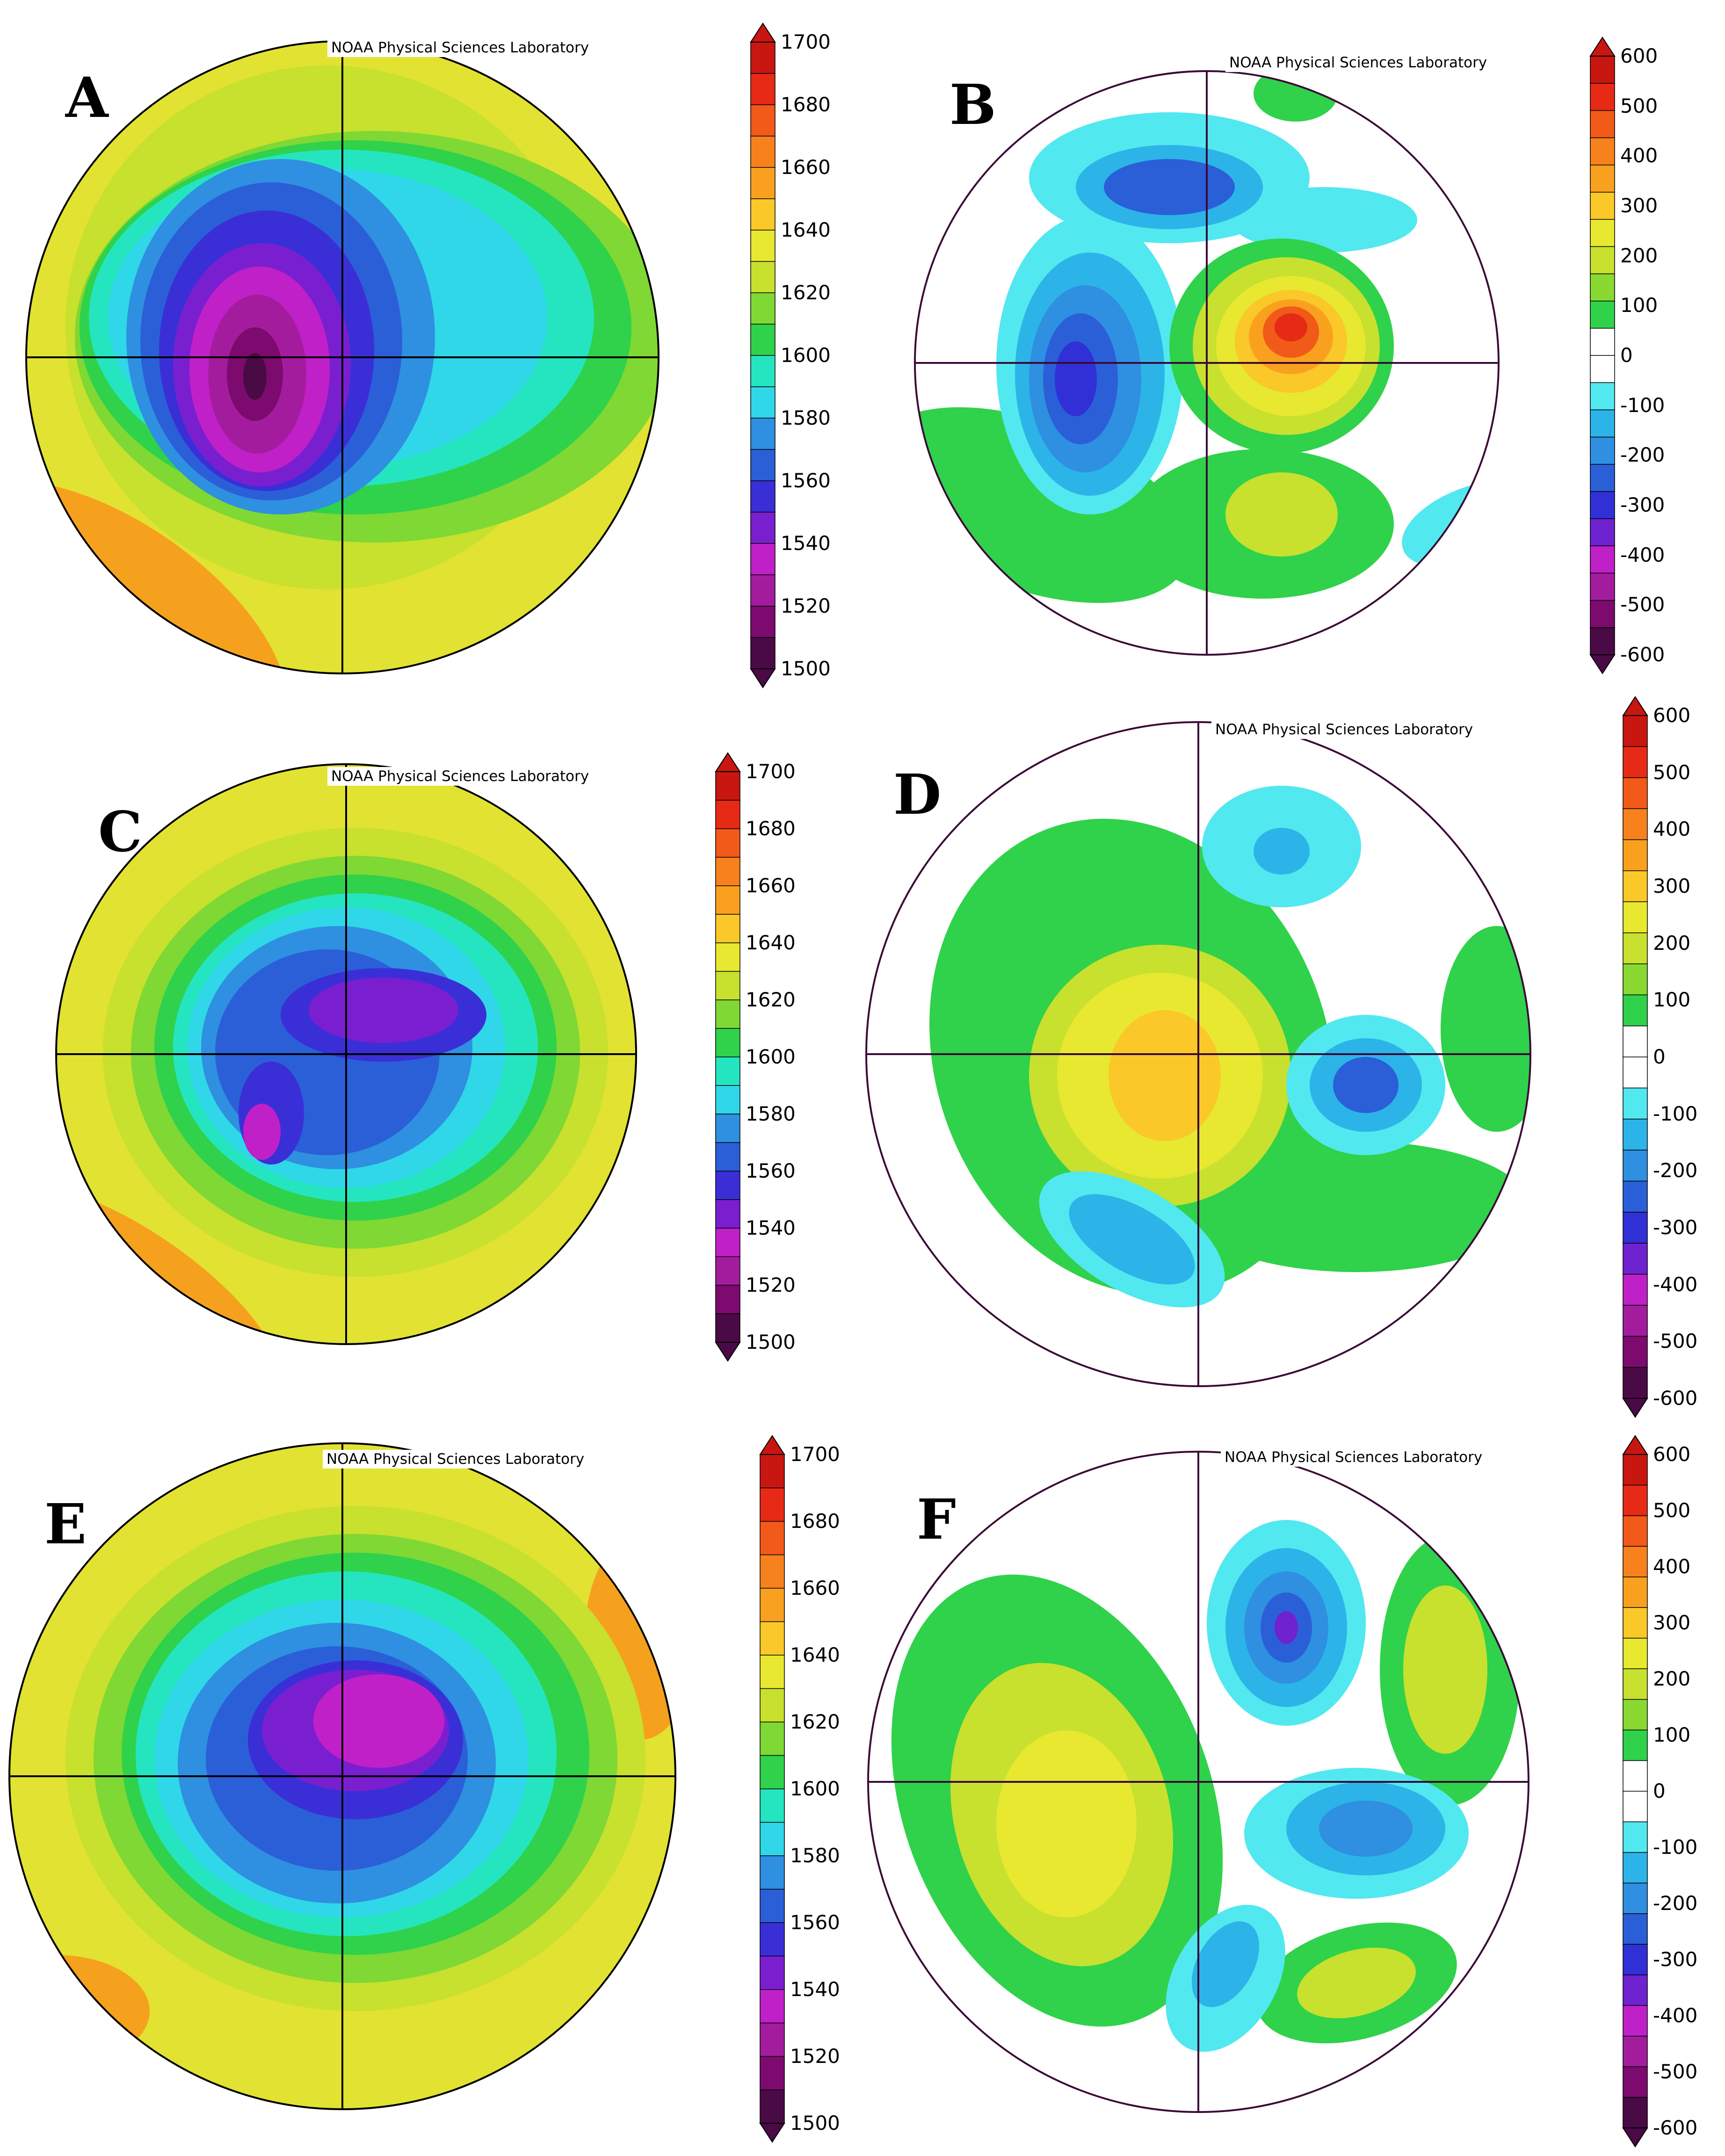 This screenshot has width=1725, height=2156. I want to click on panel-e-gridlines, so click(342, 1776).